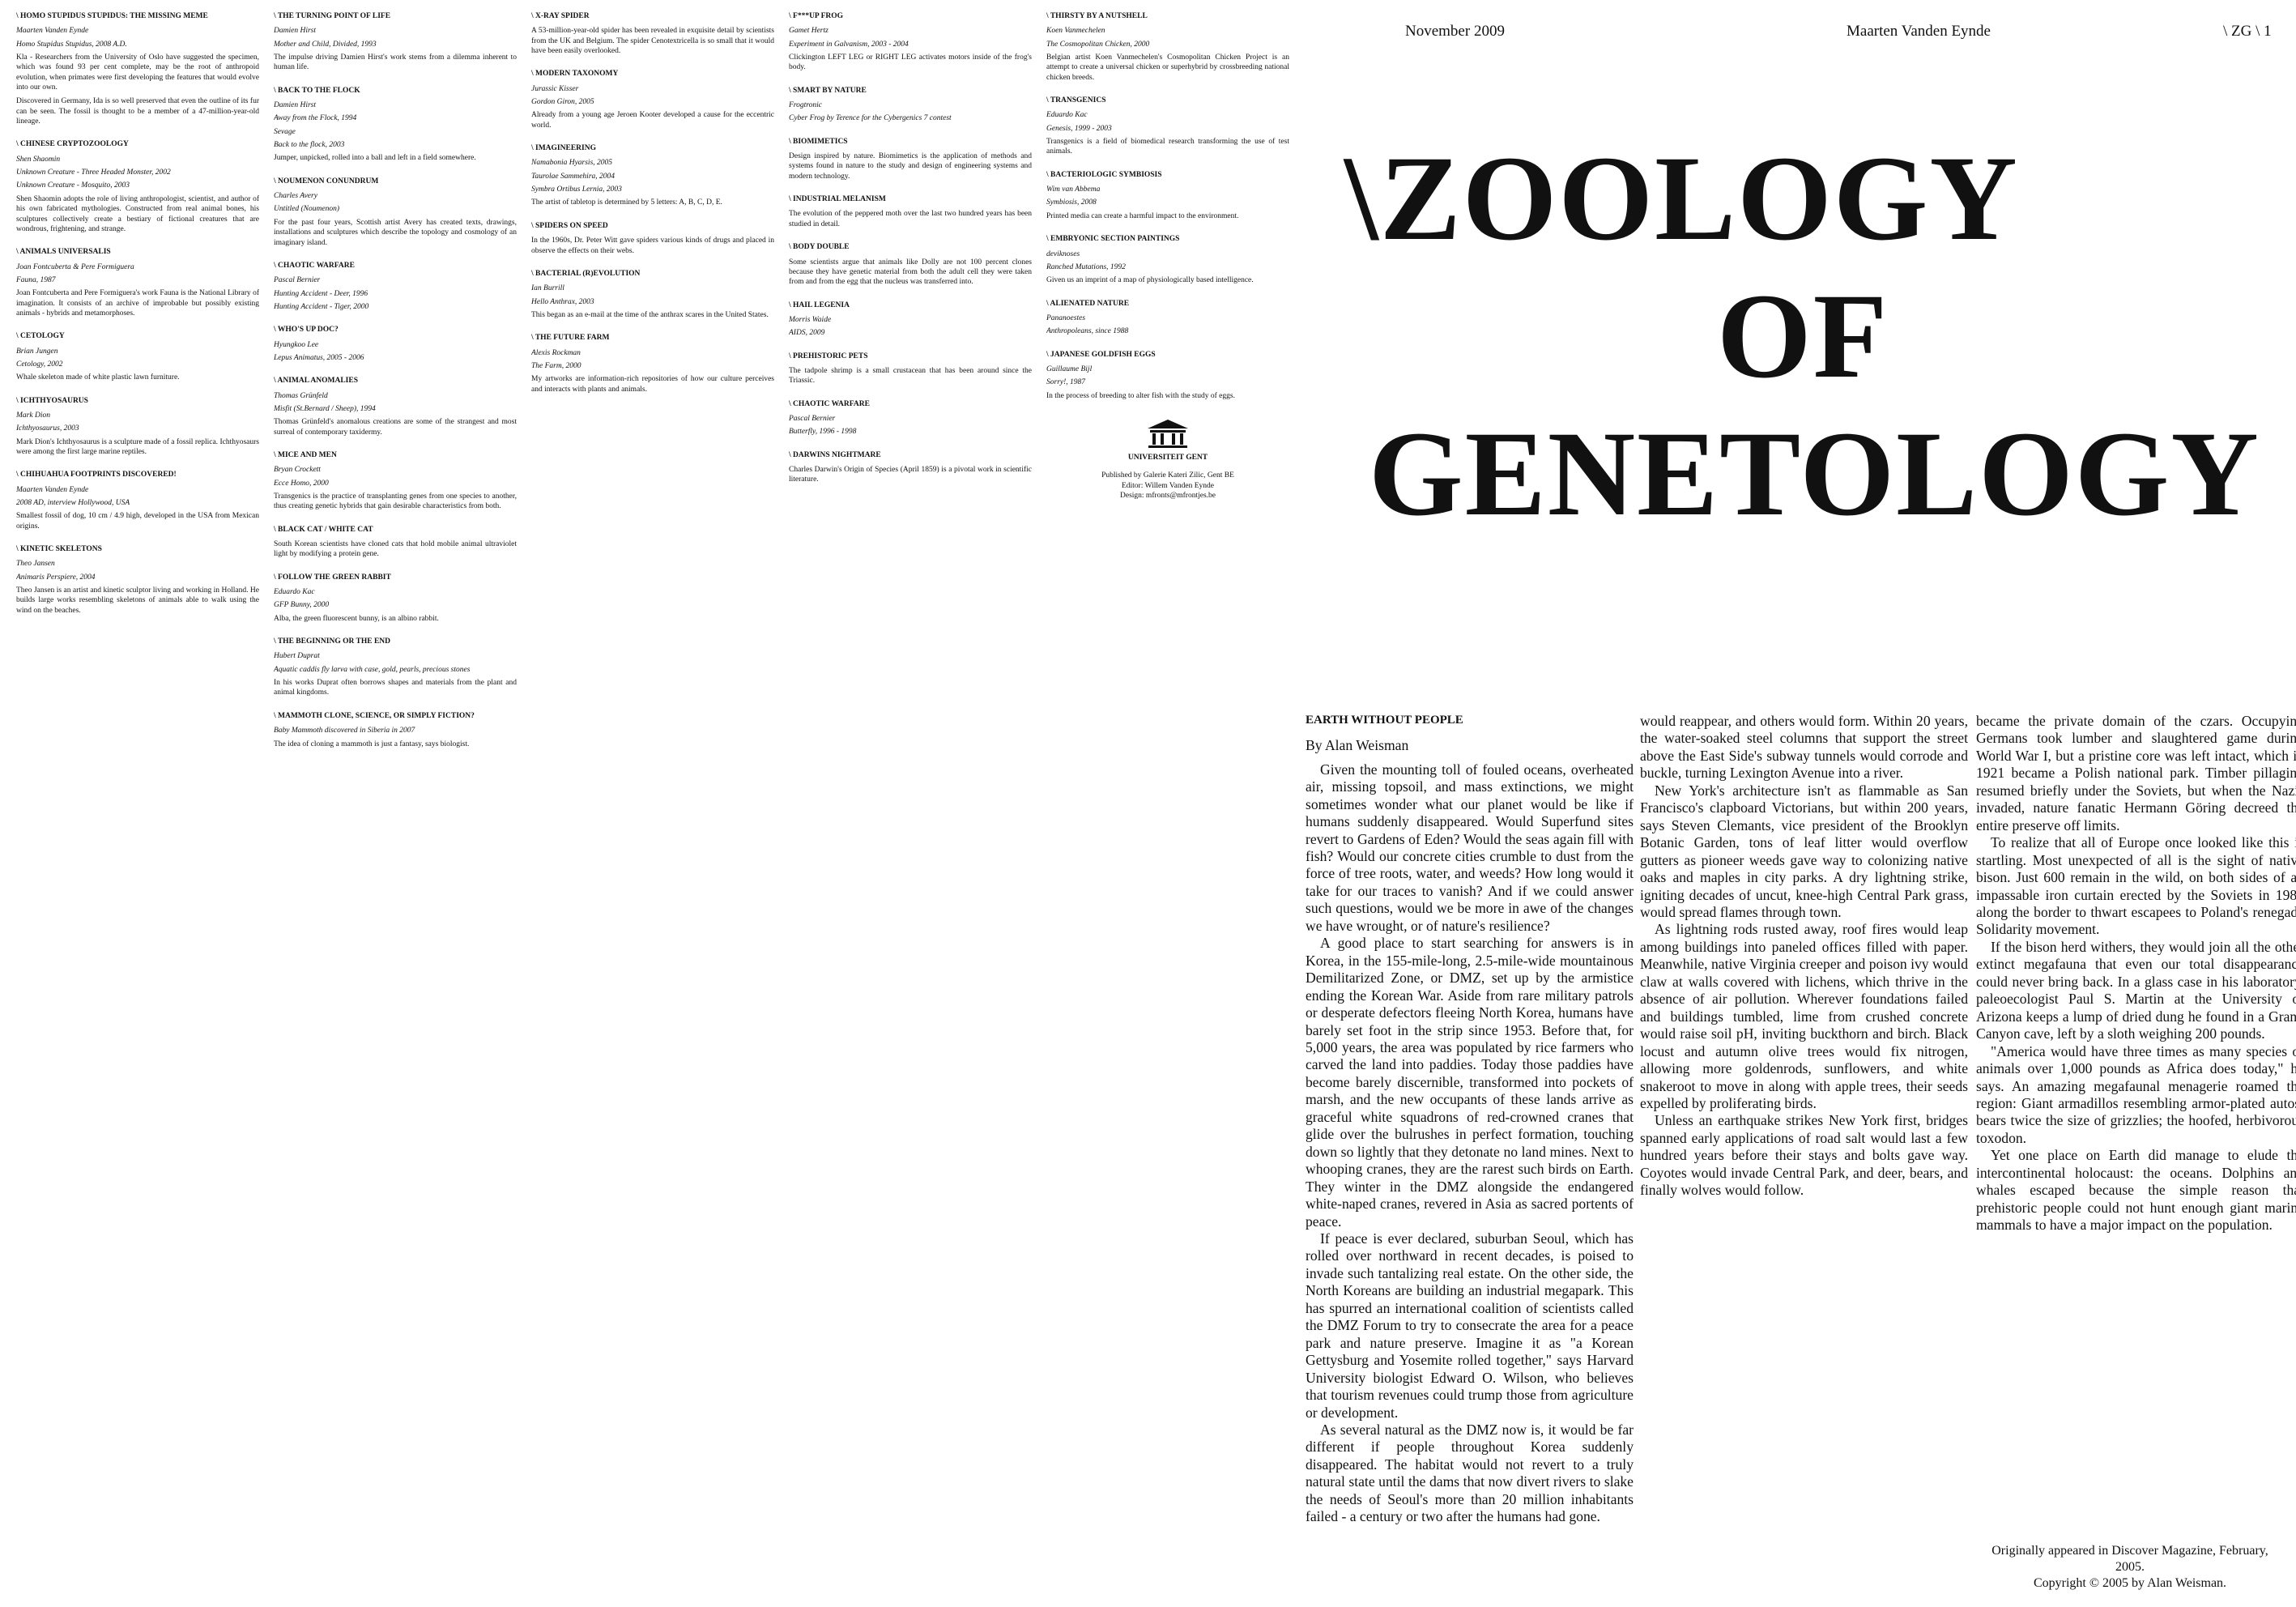 This screenshot has height=1607, width=2296. I want to click on credit-line: Mark Dion, so click(33, 415).